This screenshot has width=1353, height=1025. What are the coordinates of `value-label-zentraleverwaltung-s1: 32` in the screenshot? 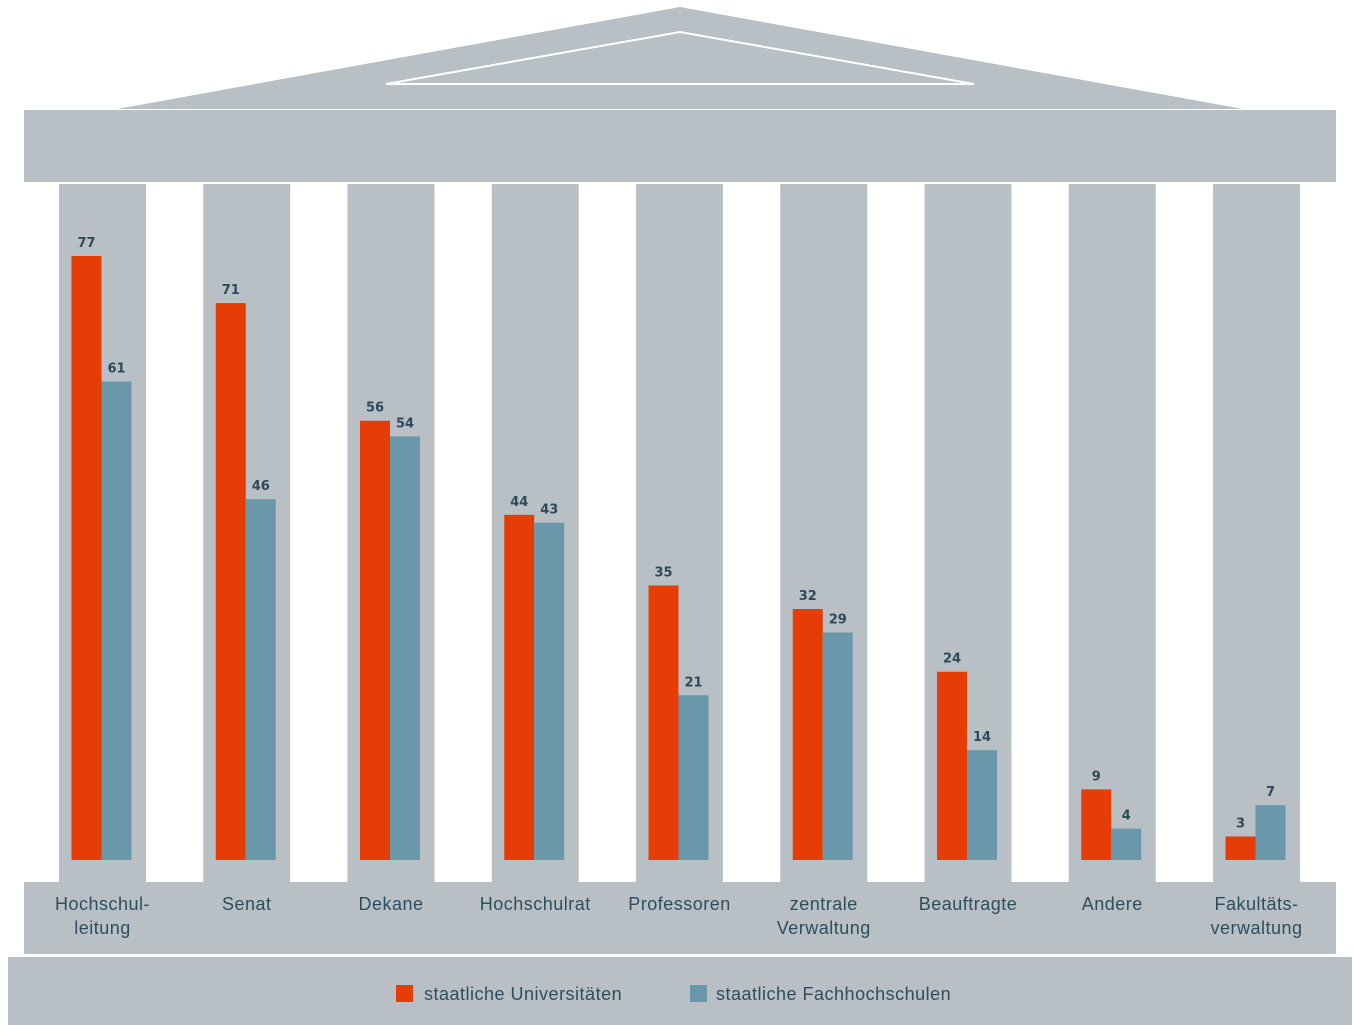 It's located at (808, 596).